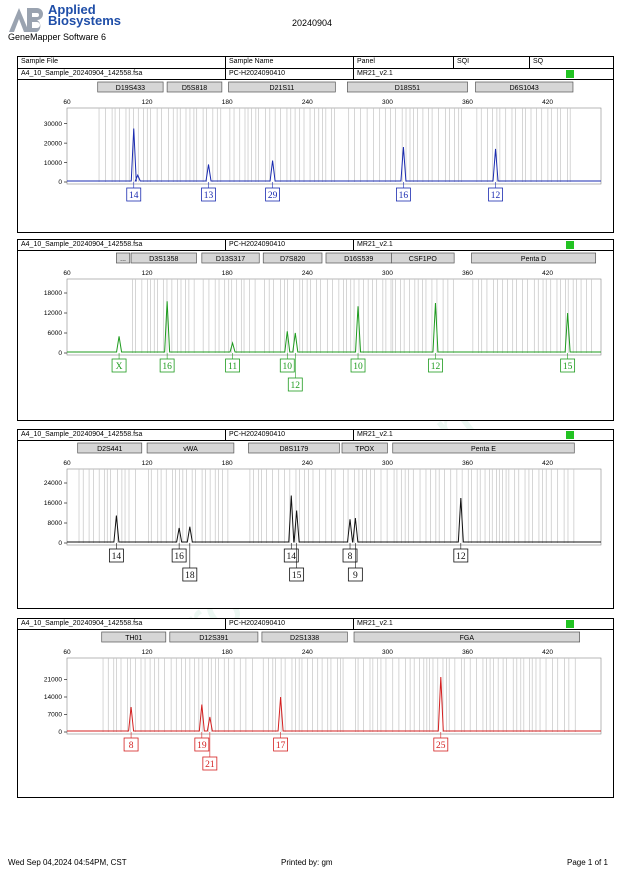 This screenshot has width=620, height=877. I want to click on allele-label: 15, so click(297, 576).